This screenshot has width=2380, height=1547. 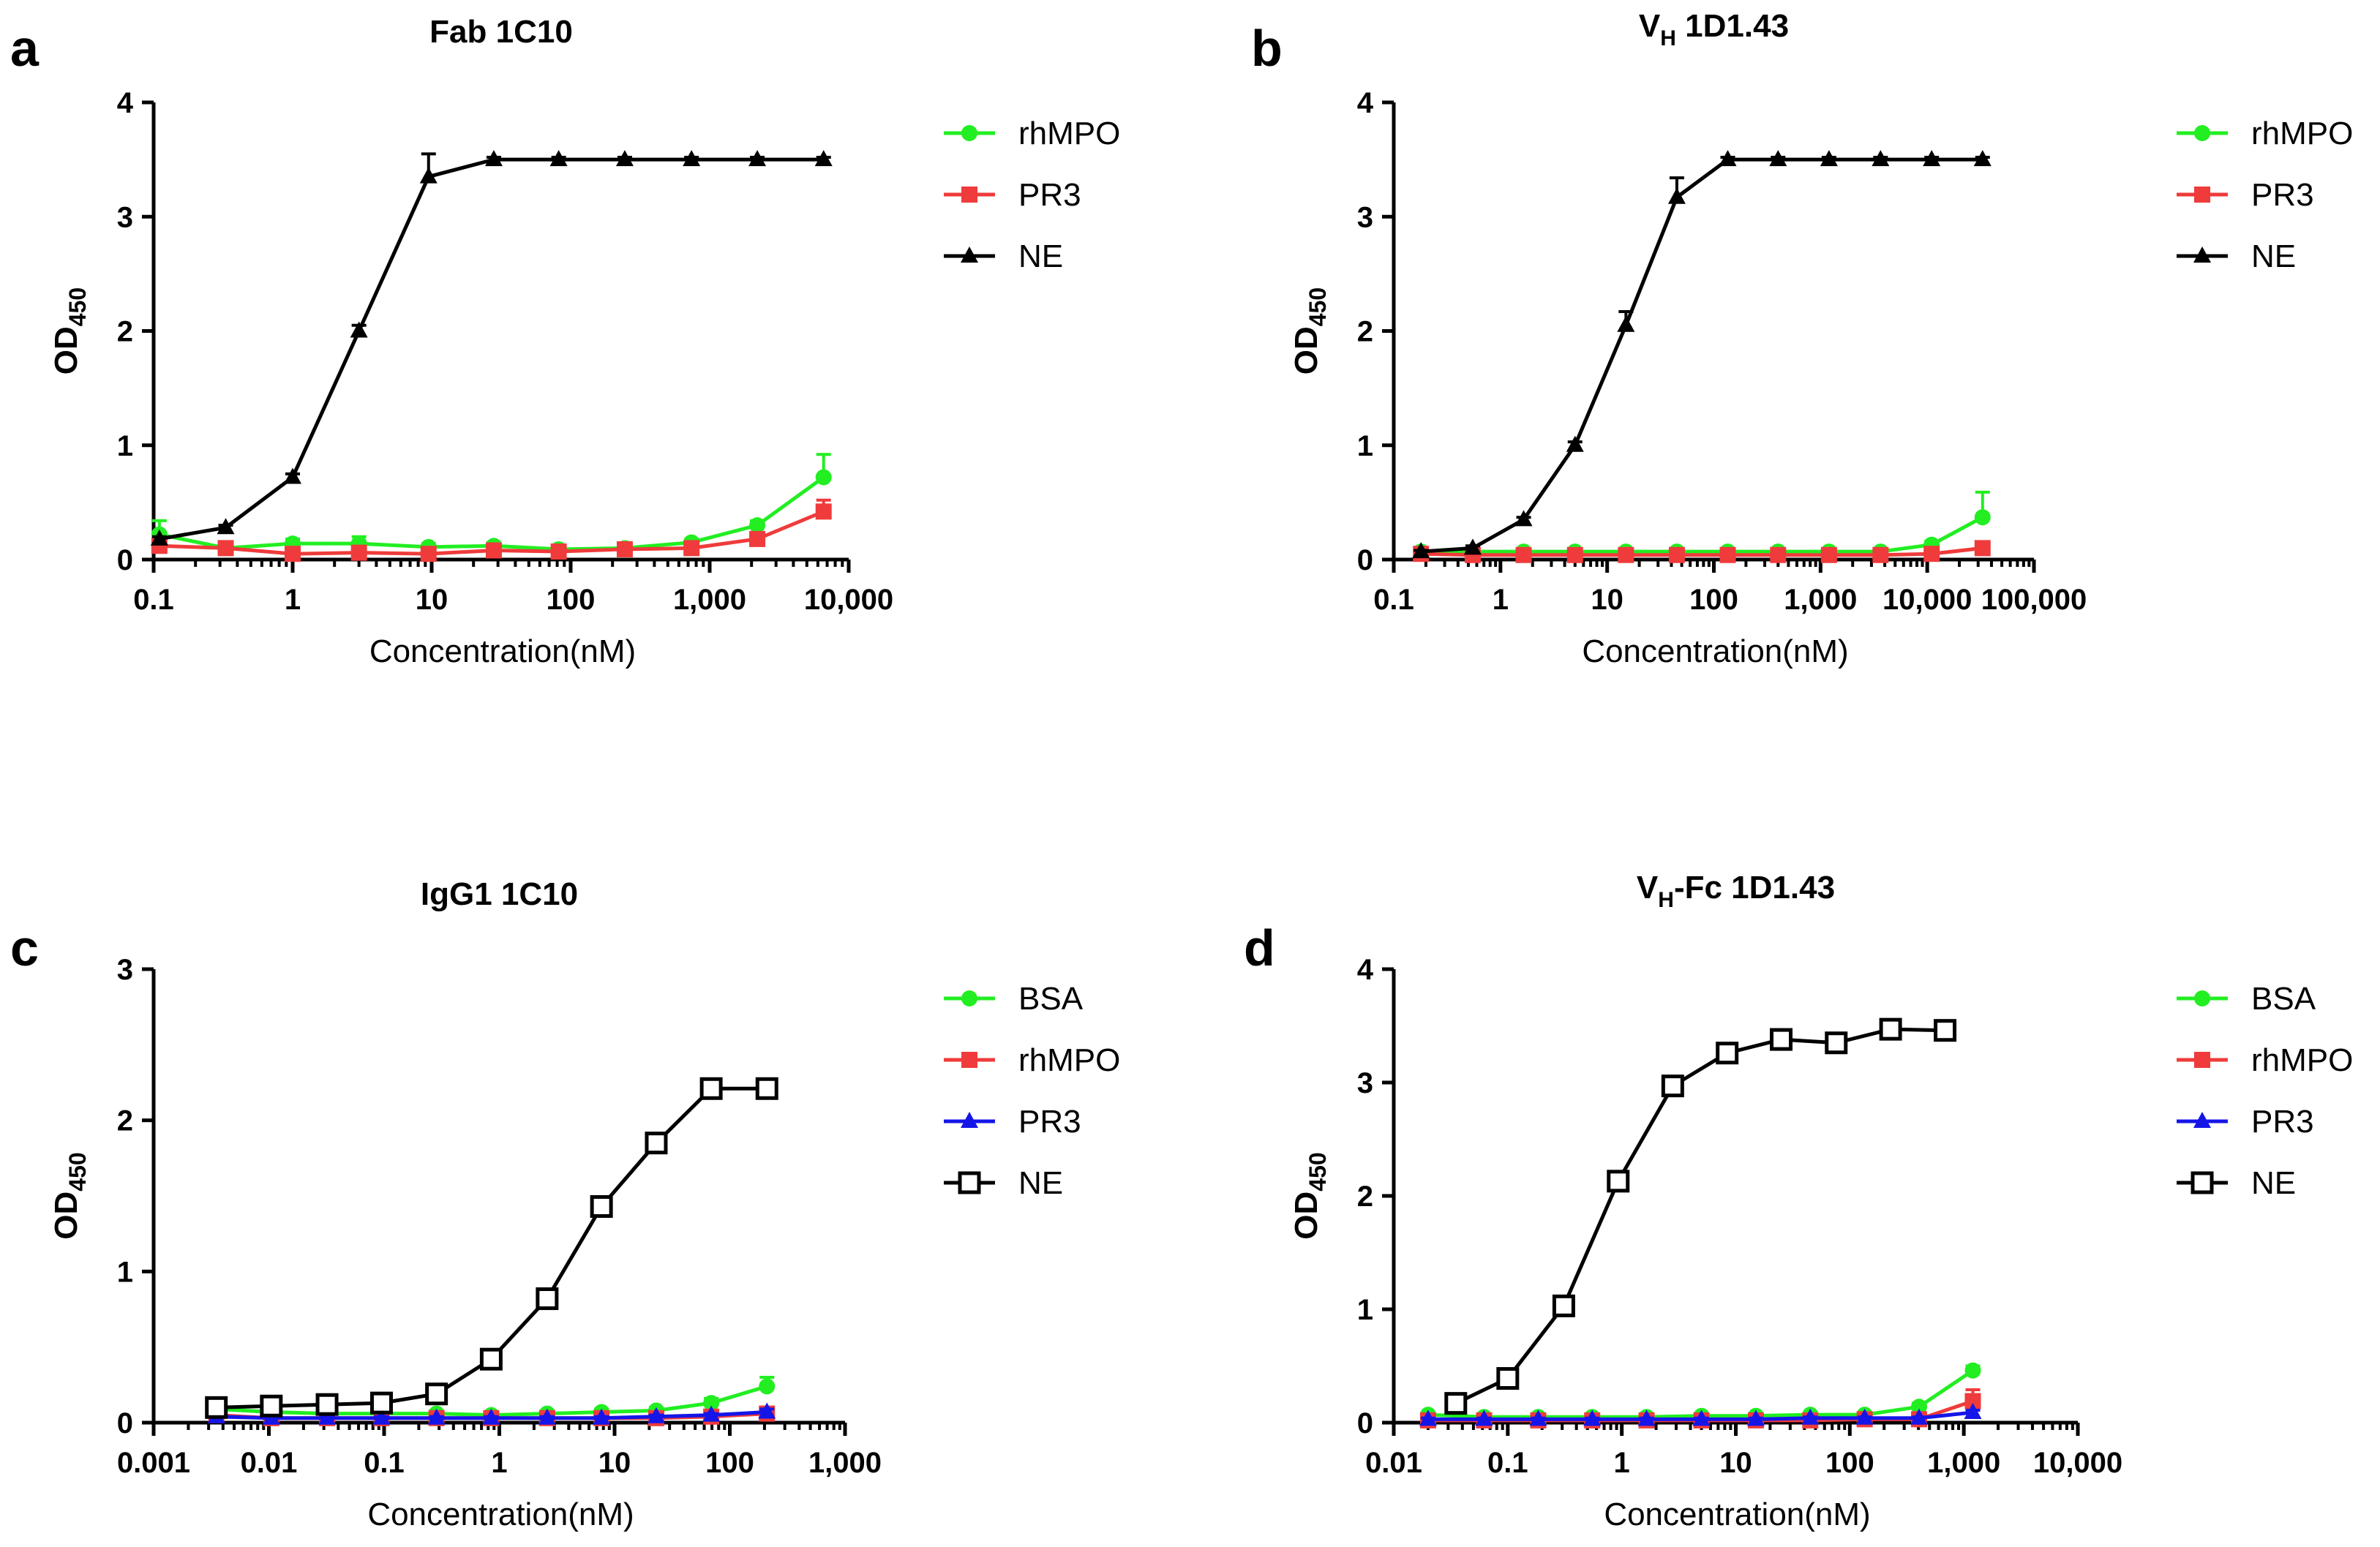 What do you see at coordinates (24, 947) in the screenshot?
I see `panel-letter: c` at bounding box center [24, 947].